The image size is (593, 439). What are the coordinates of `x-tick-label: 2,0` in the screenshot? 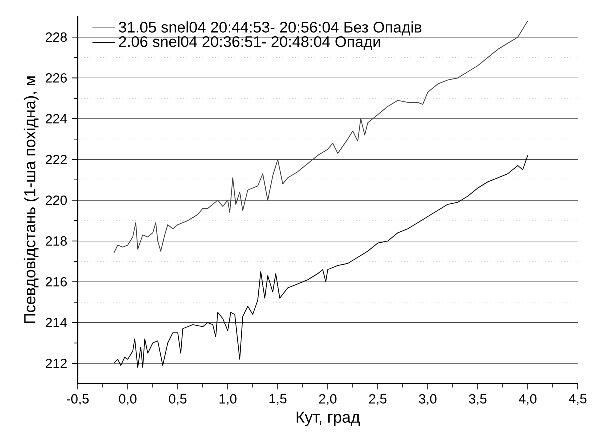 It's located at (328, 400).